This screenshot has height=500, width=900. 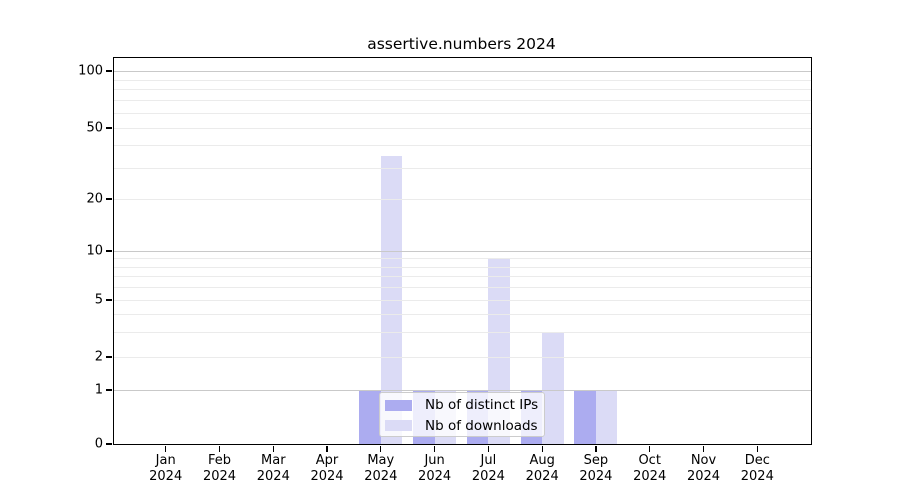 What do you see at coordinates (398, 426) in the screenshot?
I see `legend-swatch-downloads` at bounding box center [398, 426].